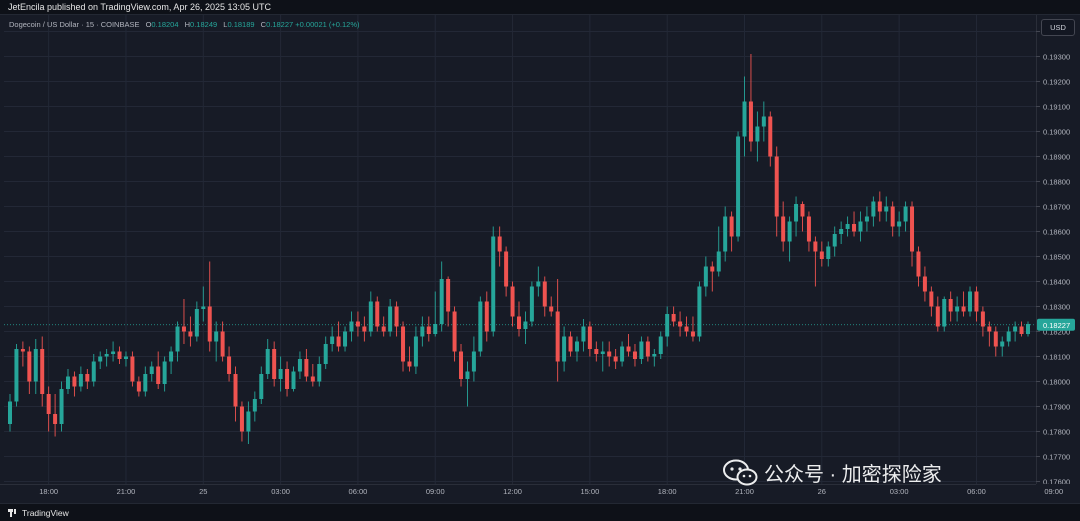 The image size is (1080, 521). I want to click on brand: TradingView, so click(38, 513).